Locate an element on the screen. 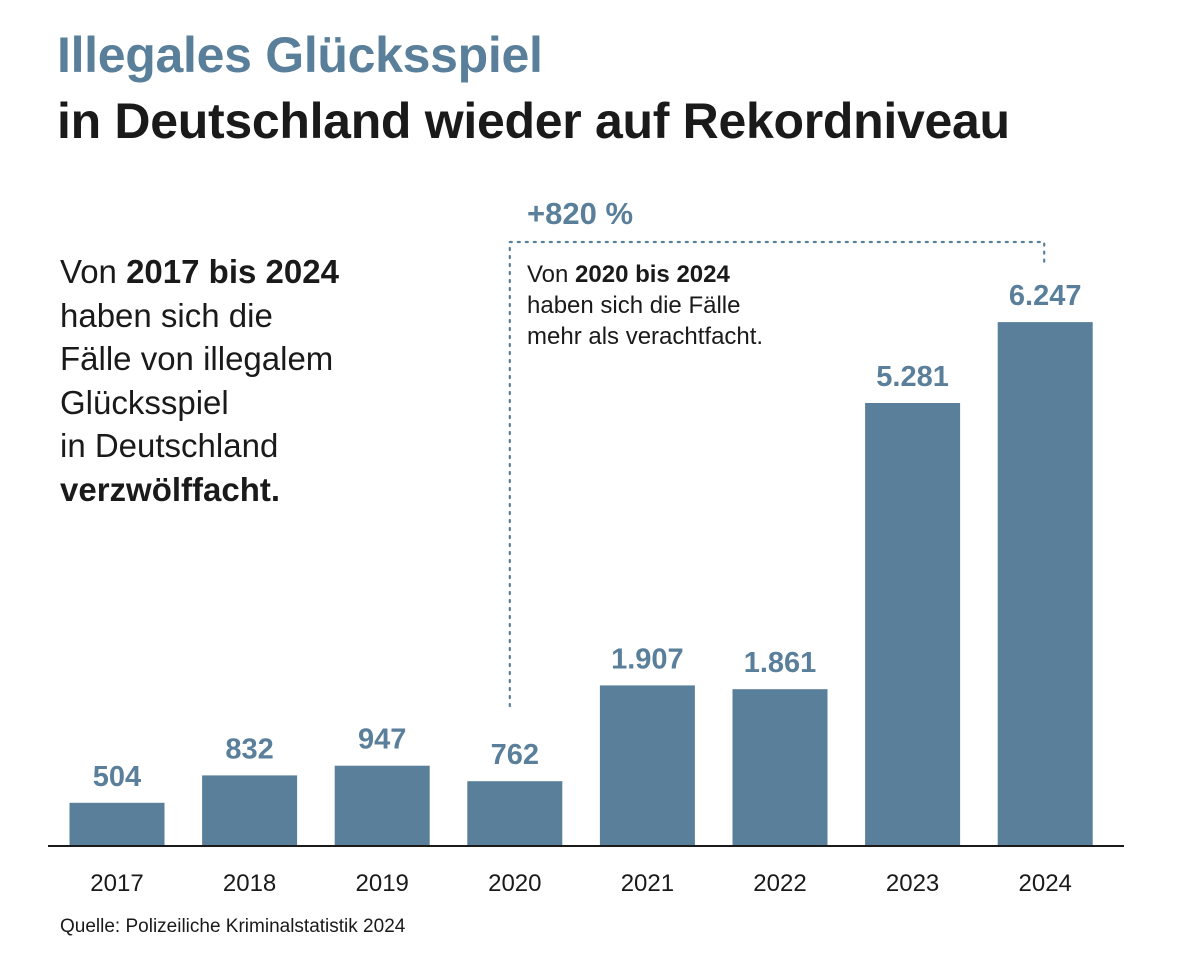 The height and width of the screenshot is (960, 1200). annotation-line-1: Von 2020 bis 2024 is located at coordinates (687, 274).